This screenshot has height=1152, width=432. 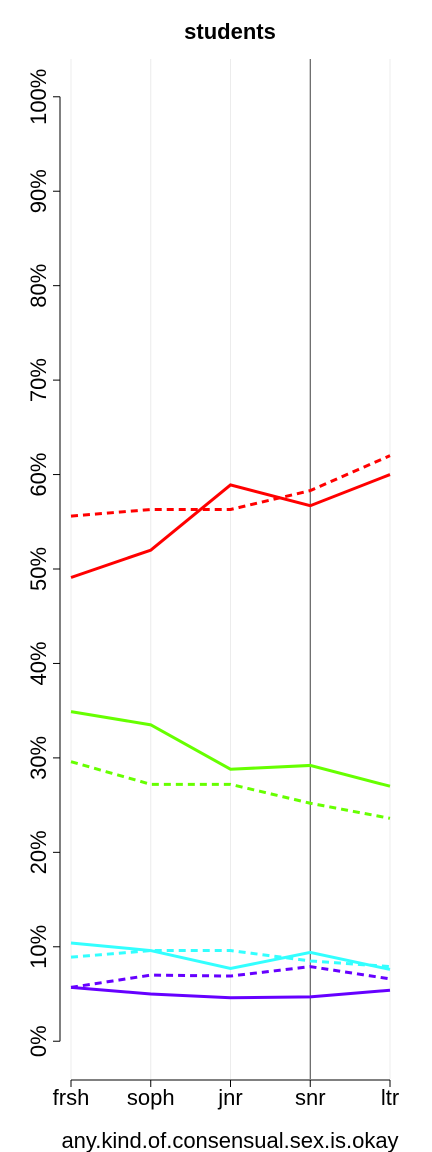 I want to click on x-tick-label: soph, so click(x=151, y=1097).